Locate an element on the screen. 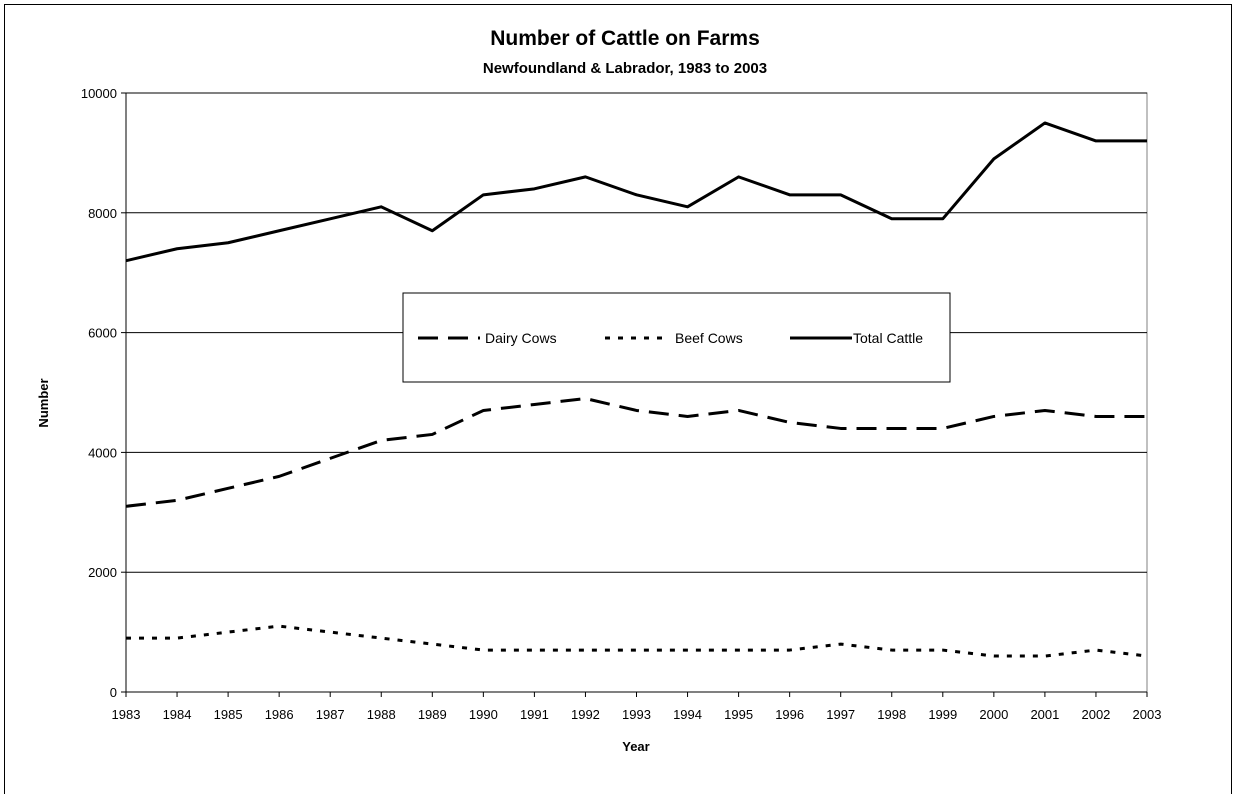 This screenshot has height=794, width=1236. x-tick-label: 2001 is located at coordinates (1044, 714).